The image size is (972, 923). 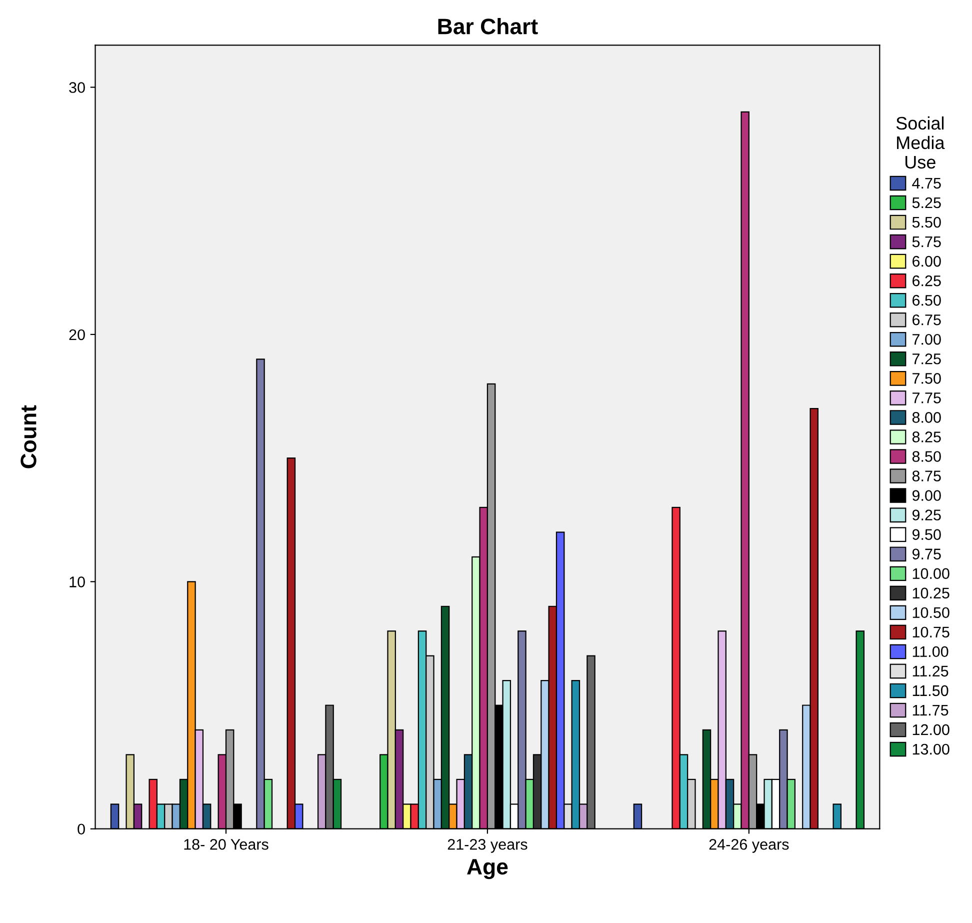 I want to click on y-axis-title: Count, so click(x=28, y=436).